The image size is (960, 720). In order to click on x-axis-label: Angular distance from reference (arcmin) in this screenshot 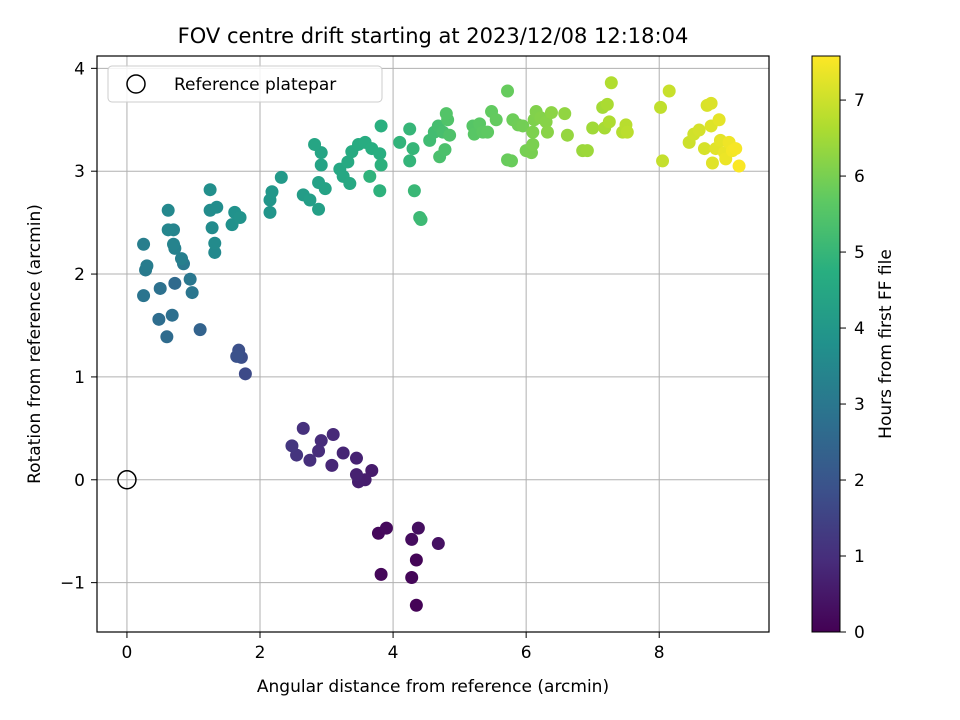, I will do `click(433, 687)`.